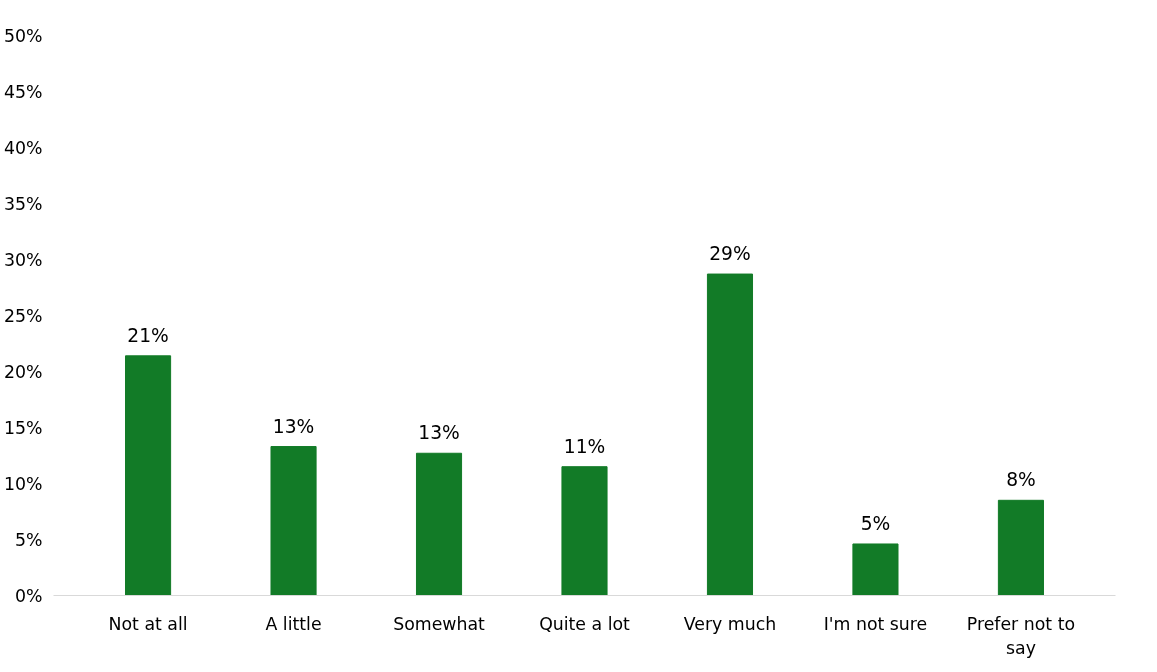 The image size is (1157, 672). Describe the element at coordinates (23, 147) in the screenshot. I see `y-tick-label: 40%` at that location.